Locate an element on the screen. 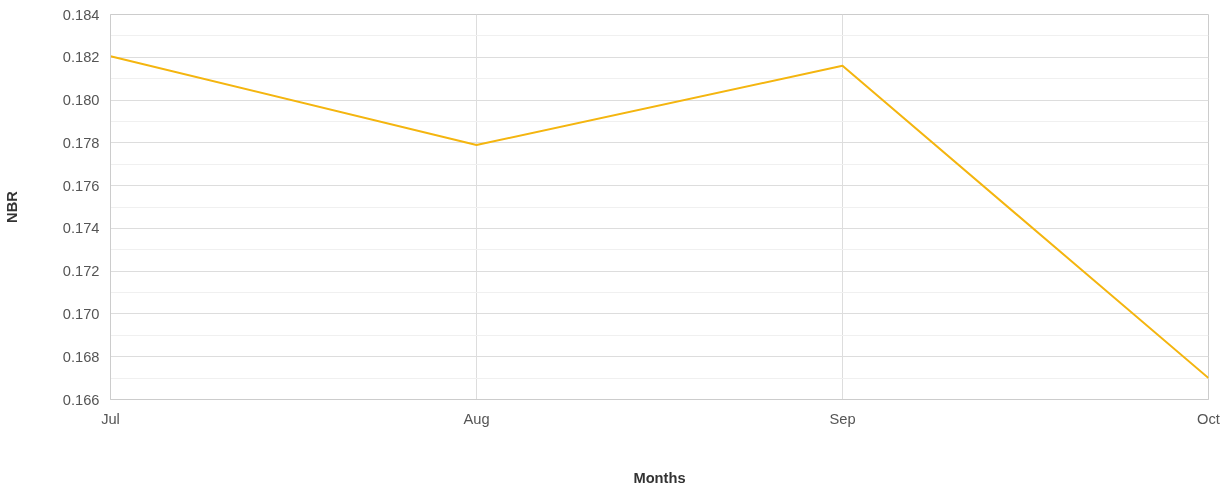 The height and width of the screenshot is (488, 1232). x-axis-title: Months is located at coordinates (659, 477).